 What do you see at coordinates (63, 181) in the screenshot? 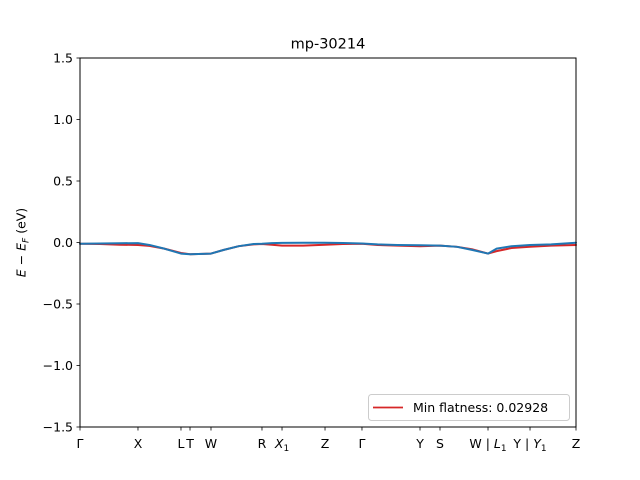
I see `y-tick-label: 0.5` at bounding box center [63, 181].